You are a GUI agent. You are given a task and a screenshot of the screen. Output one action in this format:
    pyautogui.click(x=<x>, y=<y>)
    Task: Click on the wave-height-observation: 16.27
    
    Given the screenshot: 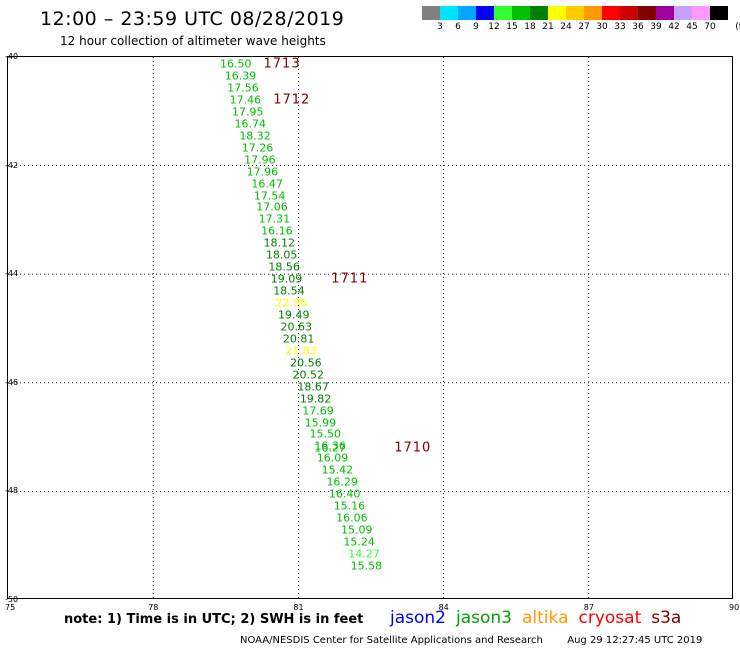 What is the action you would take?
    pyautogui.click(x=330, y=448)
    